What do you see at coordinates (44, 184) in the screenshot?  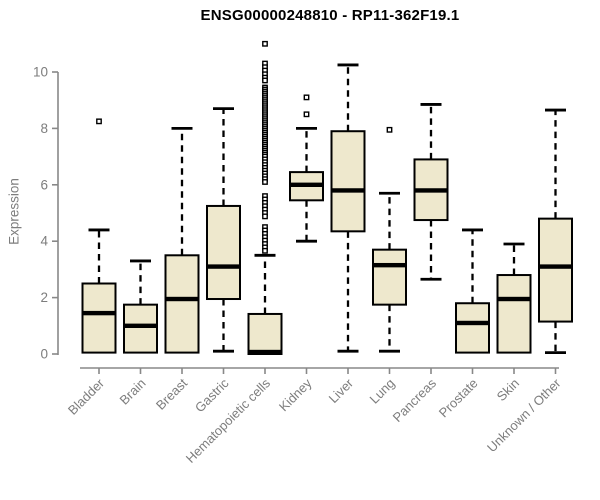 I see `y-tick-label: 6` at bounding box center [44, 184].